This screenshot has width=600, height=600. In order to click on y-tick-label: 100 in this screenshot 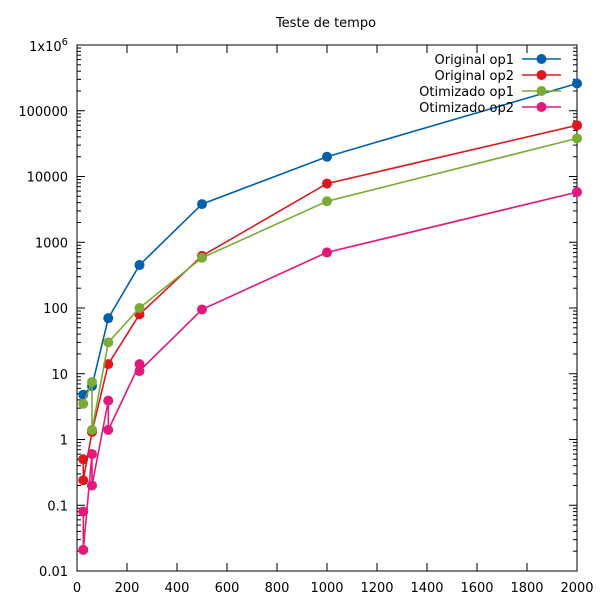, I will do `click(55, 309)`.